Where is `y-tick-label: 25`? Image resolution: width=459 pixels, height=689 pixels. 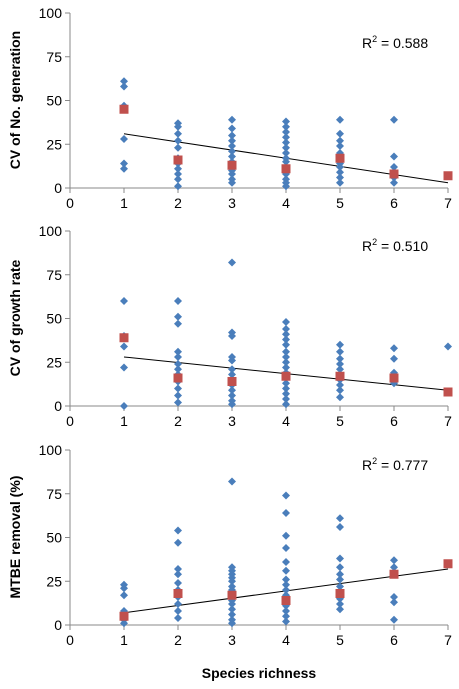 y-tick-label: 25 is located at coordinates (54, 581).